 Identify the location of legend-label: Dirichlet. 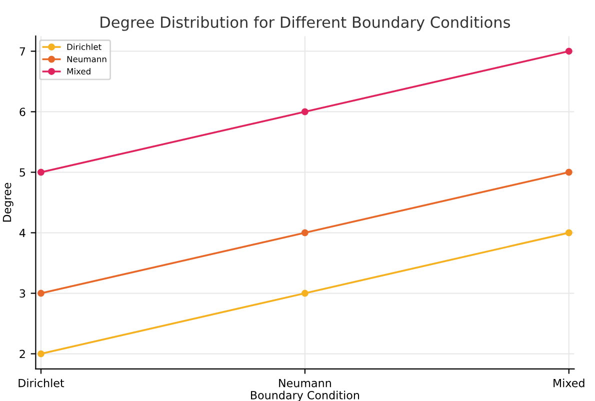
(84, 47).